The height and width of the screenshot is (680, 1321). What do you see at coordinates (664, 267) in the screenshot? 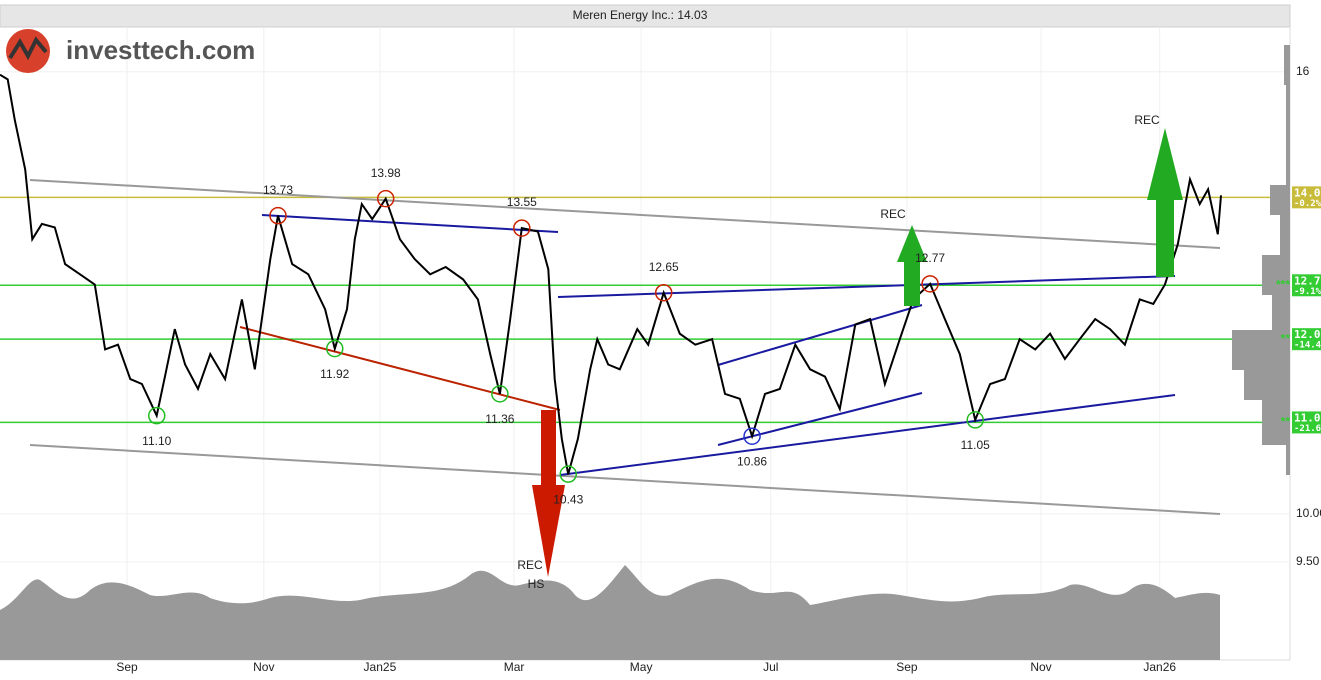
I see `pivot-label: 12.65` at bounding box center [664, 267].